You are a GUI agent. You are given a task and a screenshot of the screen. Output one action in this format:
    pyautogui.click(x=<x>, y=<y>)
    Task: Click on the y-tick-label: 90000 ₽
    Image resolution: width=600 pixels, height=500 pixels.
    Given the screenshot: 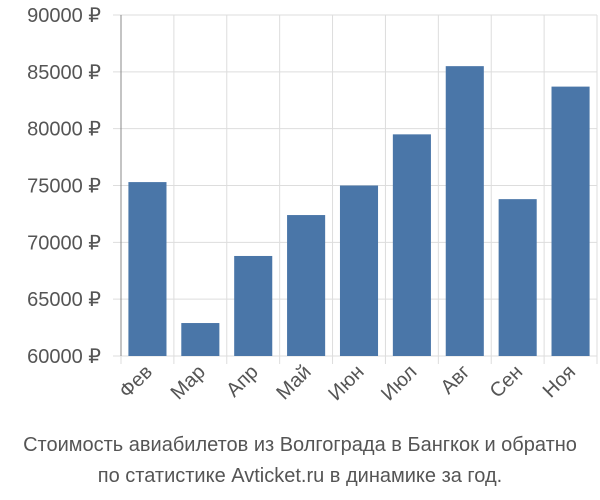 What is the action you would take?
    pyautogui.click(x=64, y=16)
    